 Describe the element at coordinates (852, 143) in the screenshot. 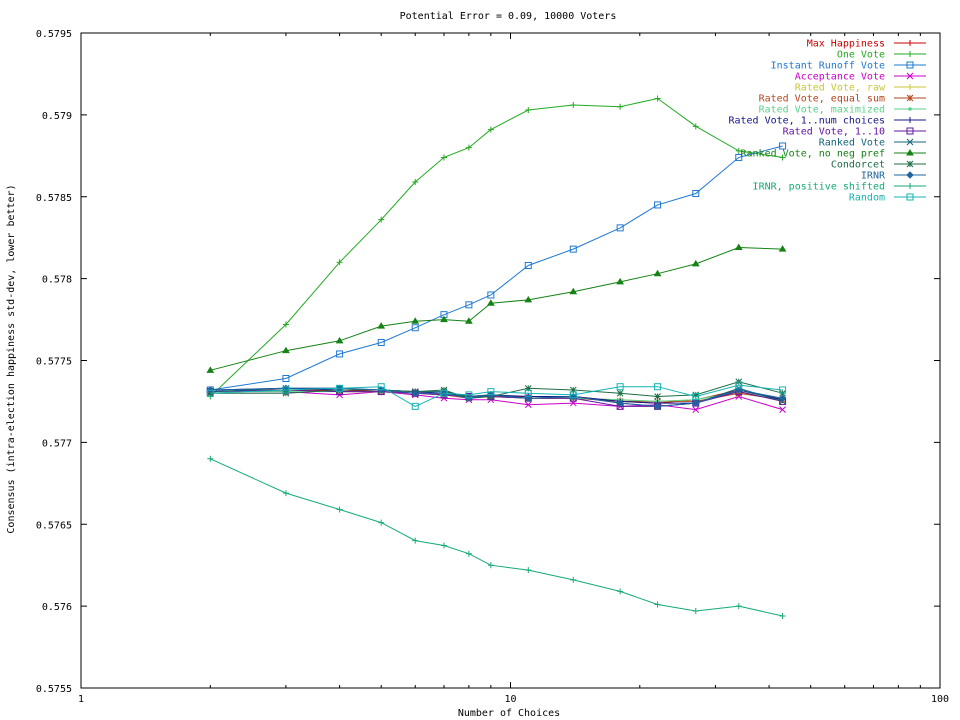

I see `legend-label: Ranked Vote` at that location.